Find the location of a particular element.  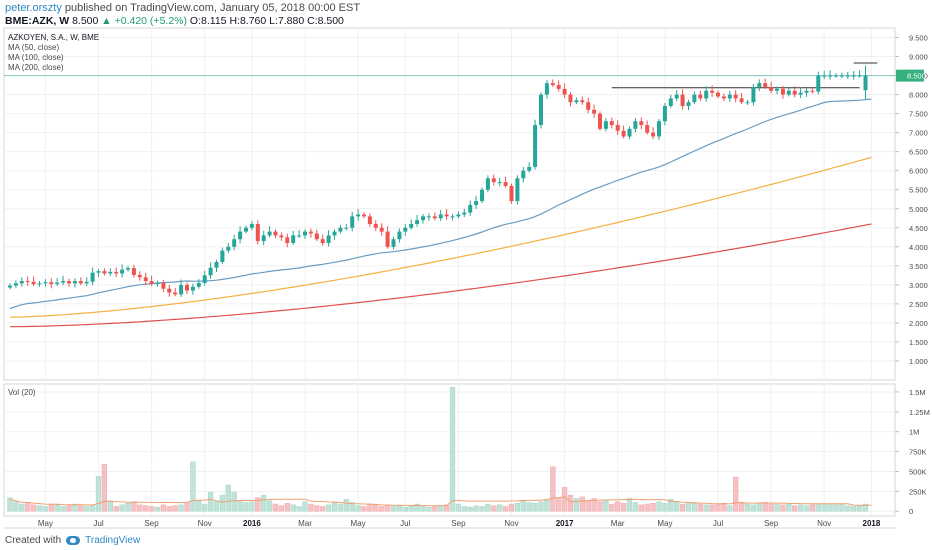

volume-ma-line is located at coordinates (440, 501).